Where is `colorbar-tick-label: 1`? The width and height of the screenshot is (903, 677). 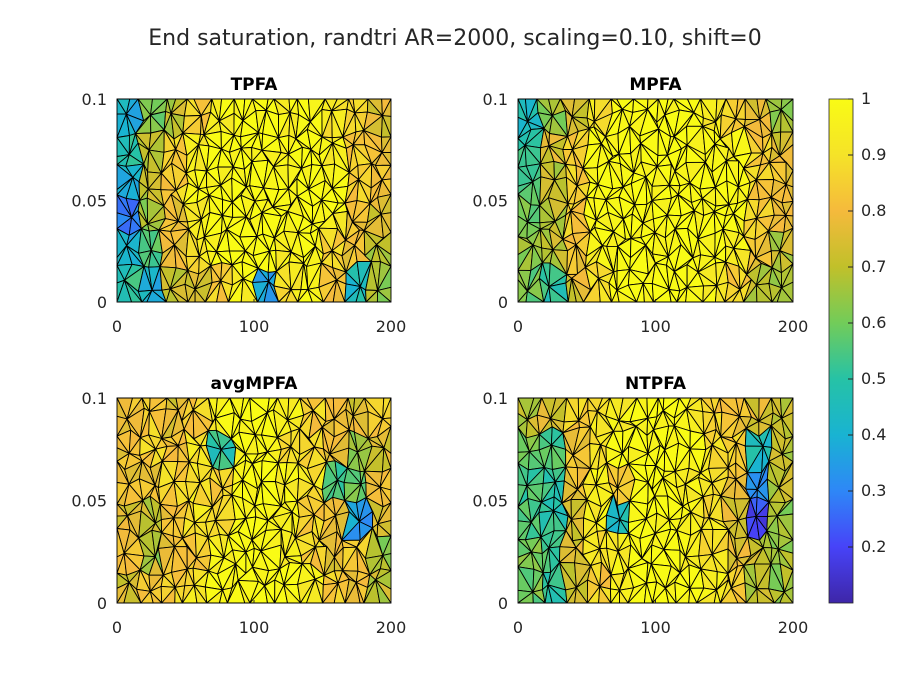
colorbar-tick-label: 1 is located at coordinates (866, 98).